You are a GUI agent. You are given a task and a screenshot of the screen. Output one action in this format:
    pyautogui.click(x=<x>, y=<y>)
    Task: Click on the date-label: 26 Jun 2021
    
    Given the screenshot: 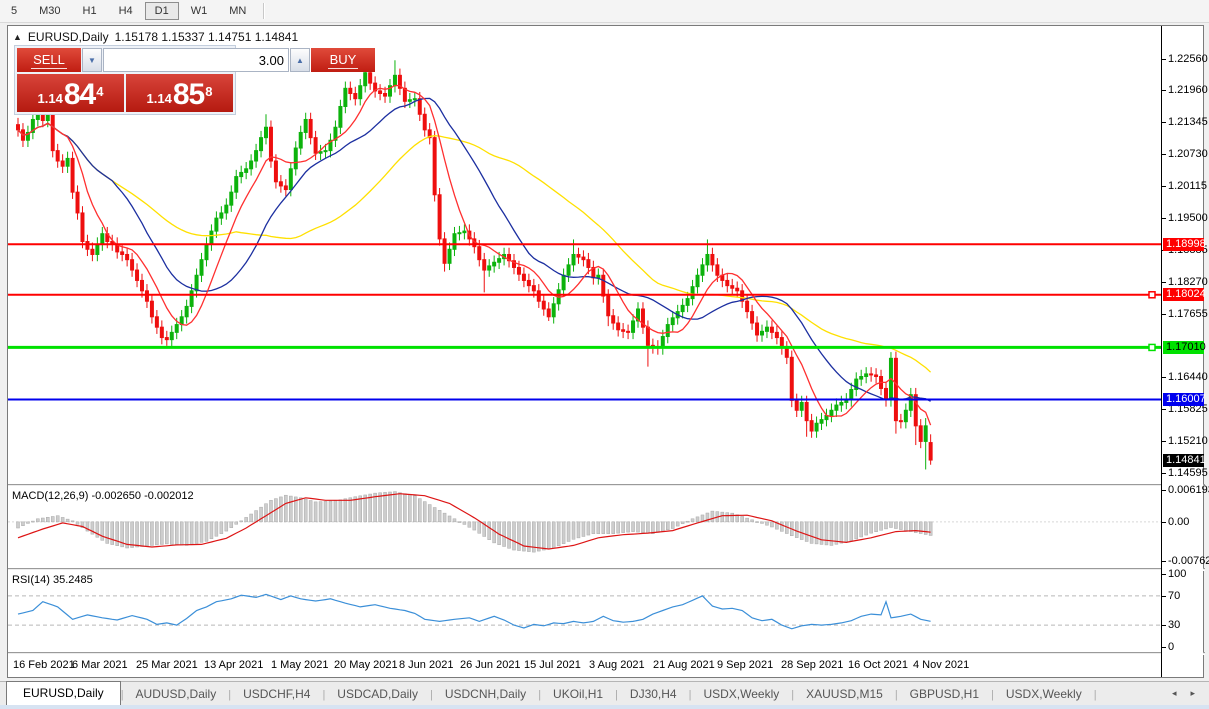 What is the action you would take?
    pyautogui.click(x=490, y=665)
    